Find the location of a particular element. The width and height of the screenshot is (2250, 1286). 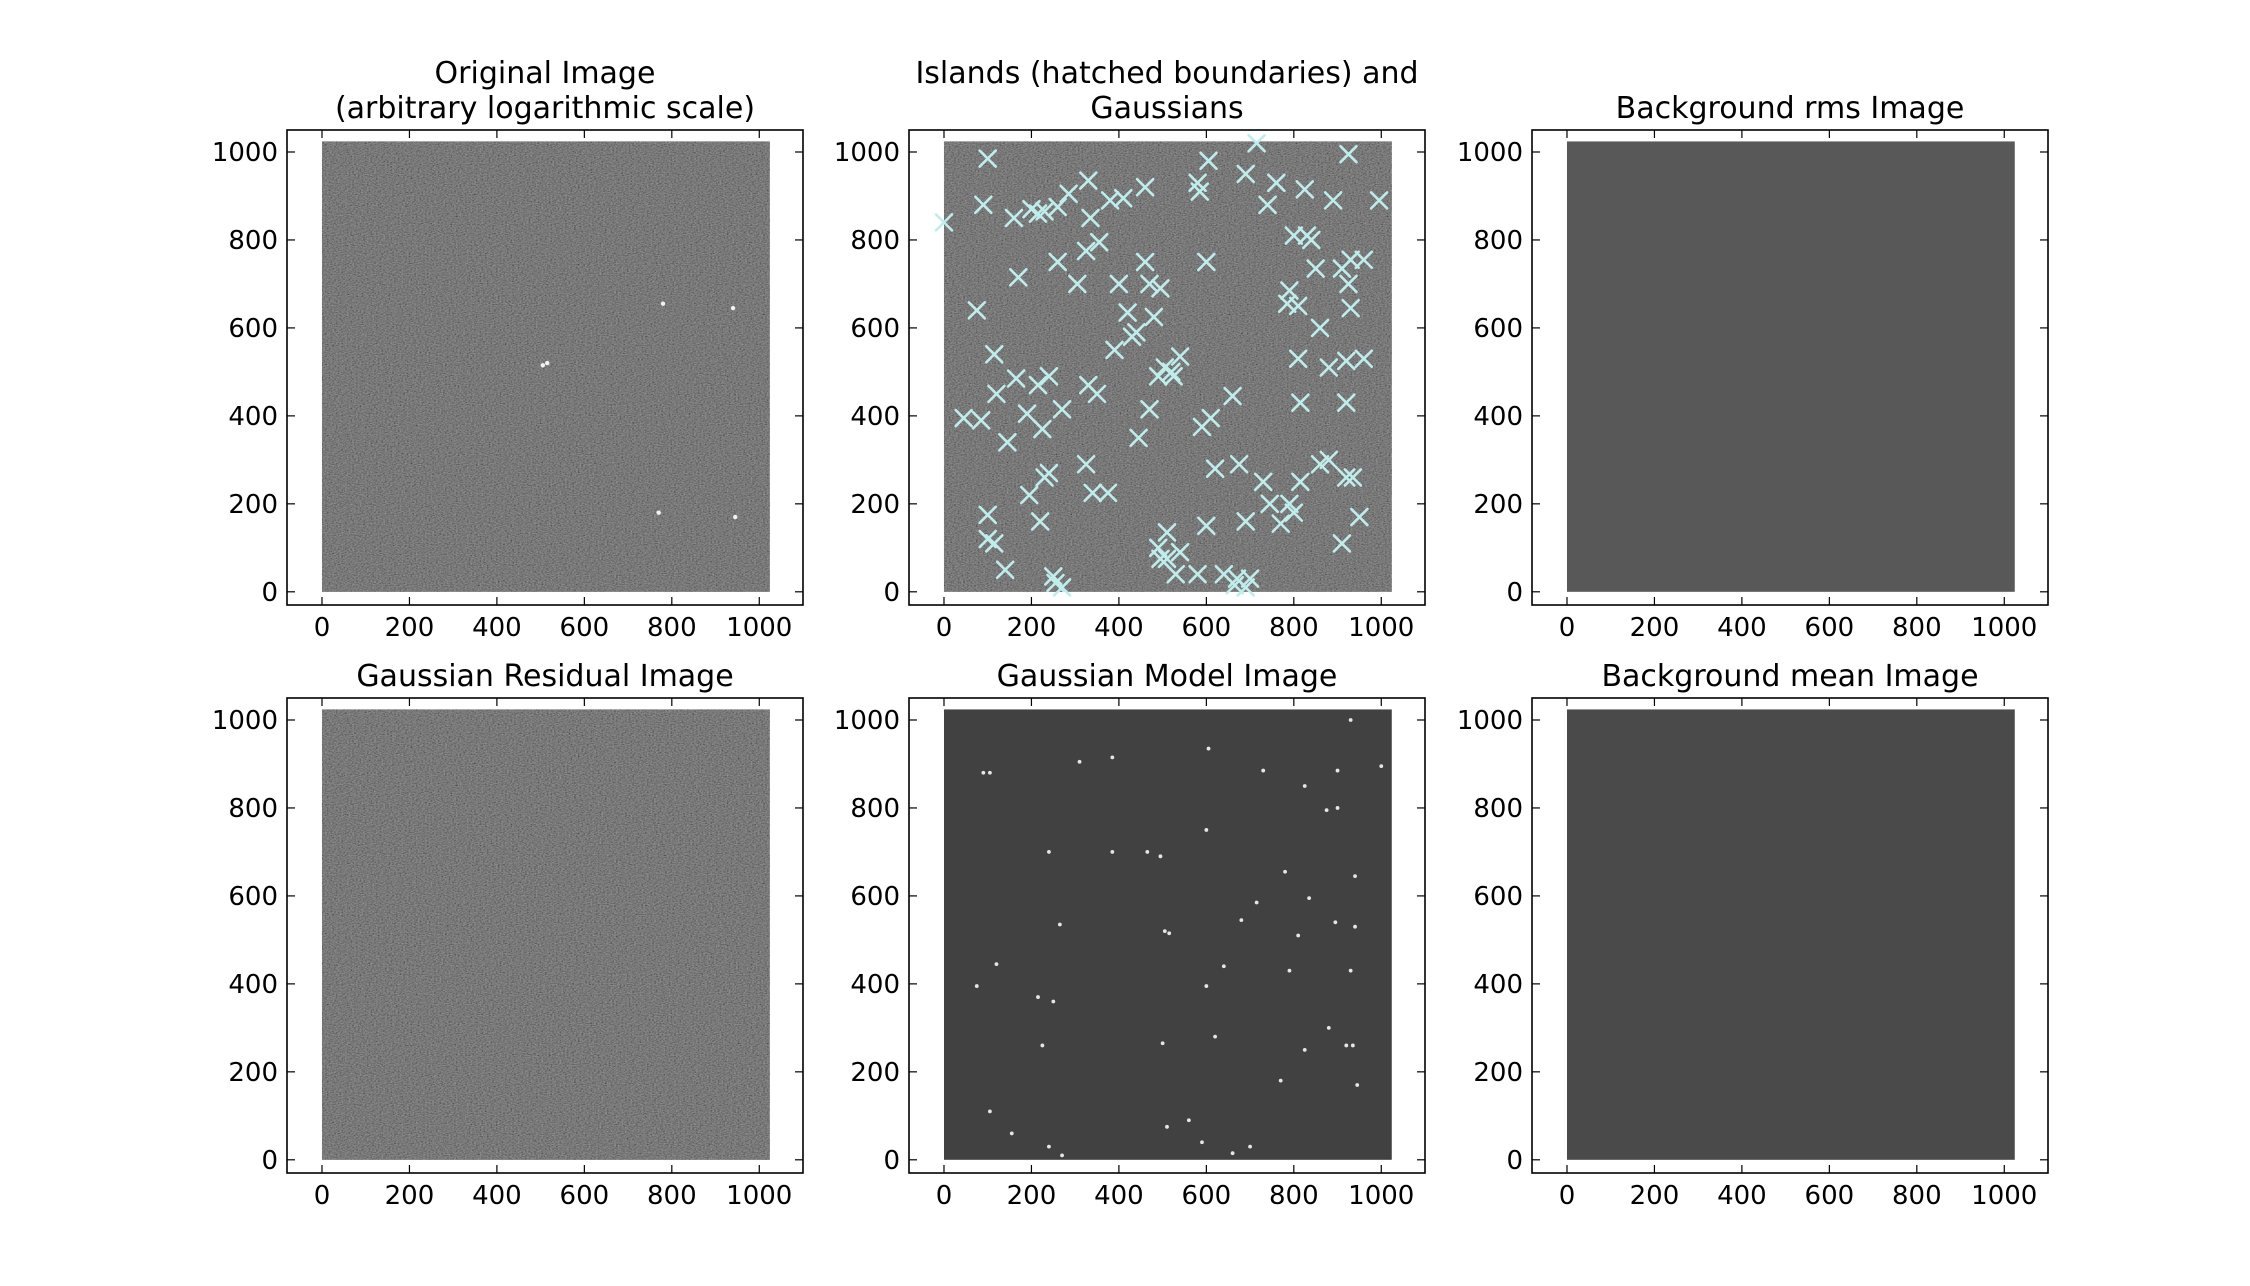

y-tick-label: 600 is located at coordinates (1498, 897).